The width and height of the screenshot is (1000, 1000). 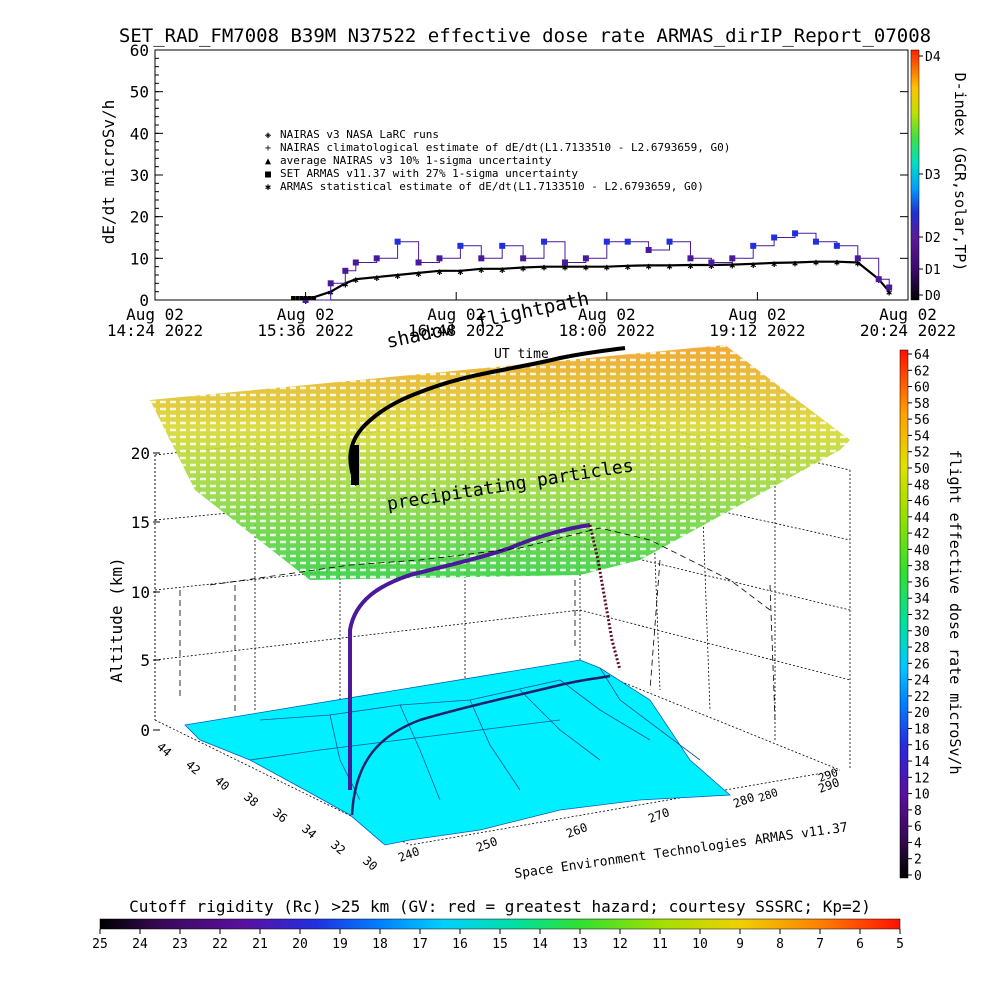 I want to click on cutoff-tick-label: 12, so click(x=620, y=944).